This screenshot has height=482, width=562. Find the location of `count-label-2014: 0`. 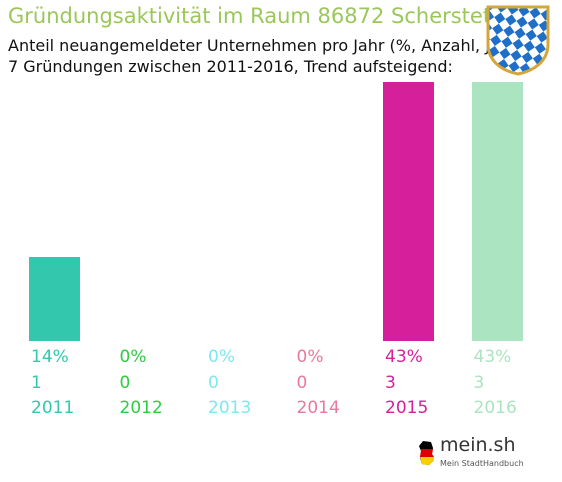

count-label-2014: 0 is located at coordinates (302, 383).